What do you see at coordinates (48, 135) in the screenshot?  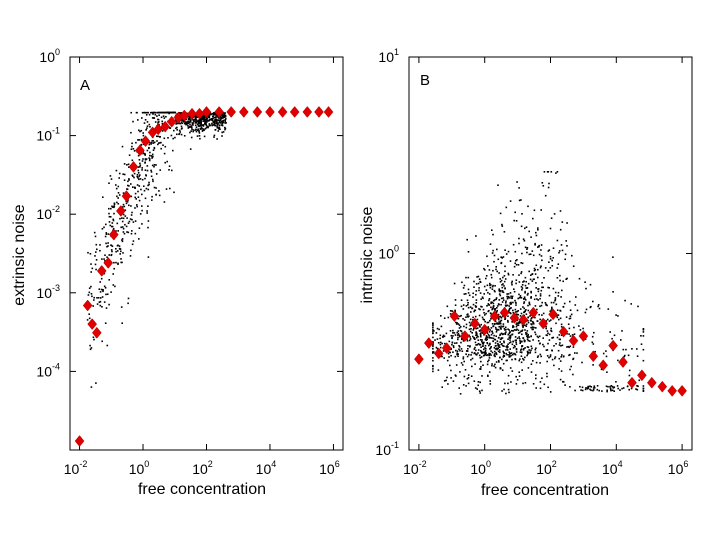 I see `panel-a-ytick-label-1: 10-1` at bounding box center [48, 135].